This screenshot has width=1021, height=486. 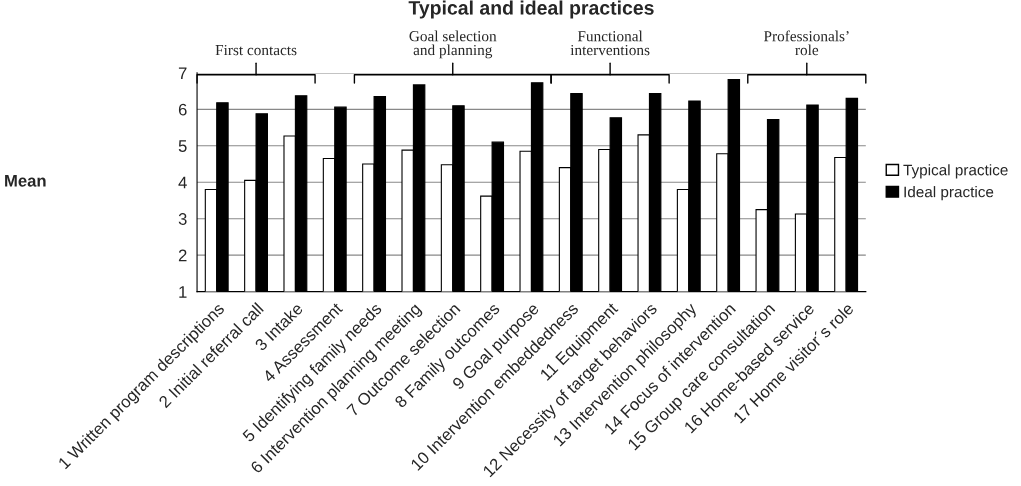 What do you see at coordinates (256, 50) in the screenshot?
I see `text: First contacts` at bounding box center [256, 50].